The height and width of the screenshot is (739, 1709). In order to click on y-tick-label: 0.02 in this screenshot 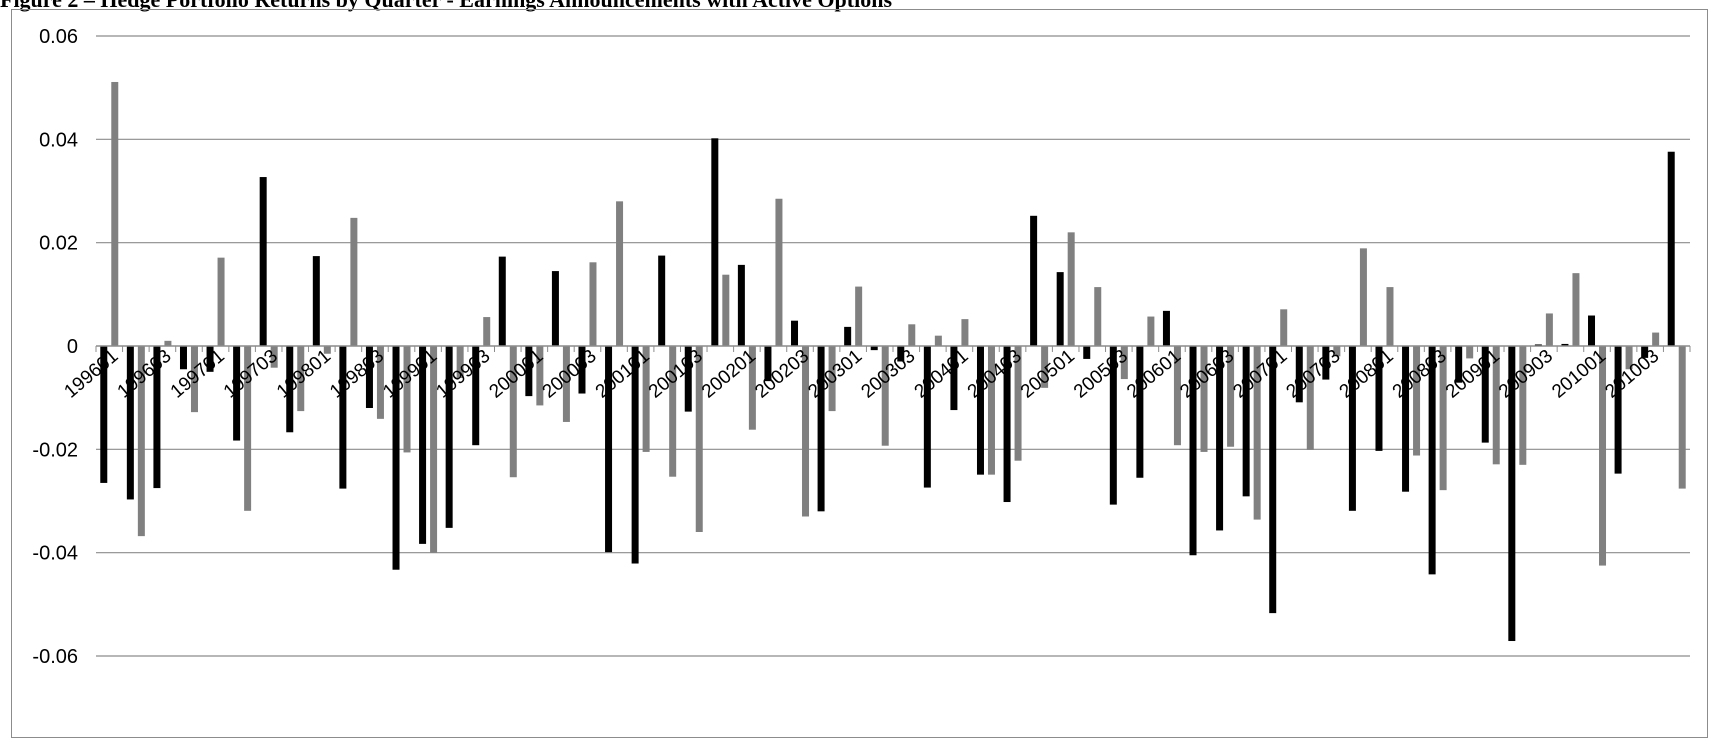, I will do `click(58, 244)`.